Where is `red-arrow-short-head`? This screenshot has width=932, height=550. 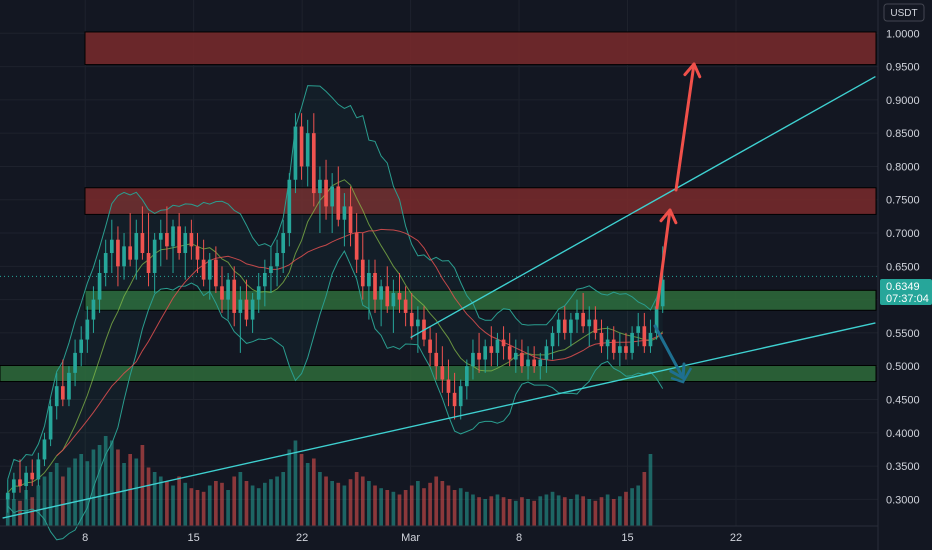 red-arrow-short-head is located at coordinates (668, 216).